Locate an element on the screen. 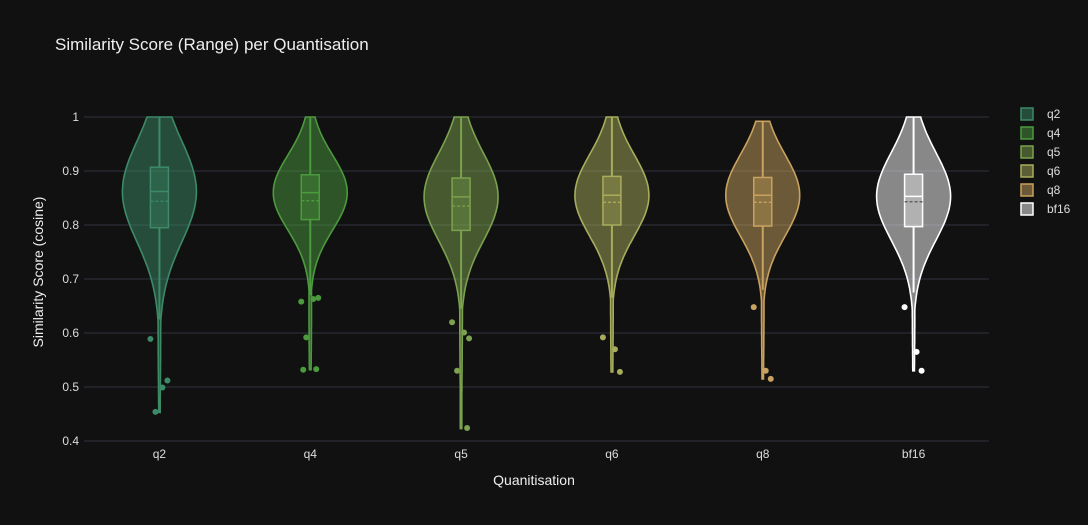 This screenshot has height=525, width=1088. x-tick-label-bf16: bf16 is located at coordinates (914, 454).